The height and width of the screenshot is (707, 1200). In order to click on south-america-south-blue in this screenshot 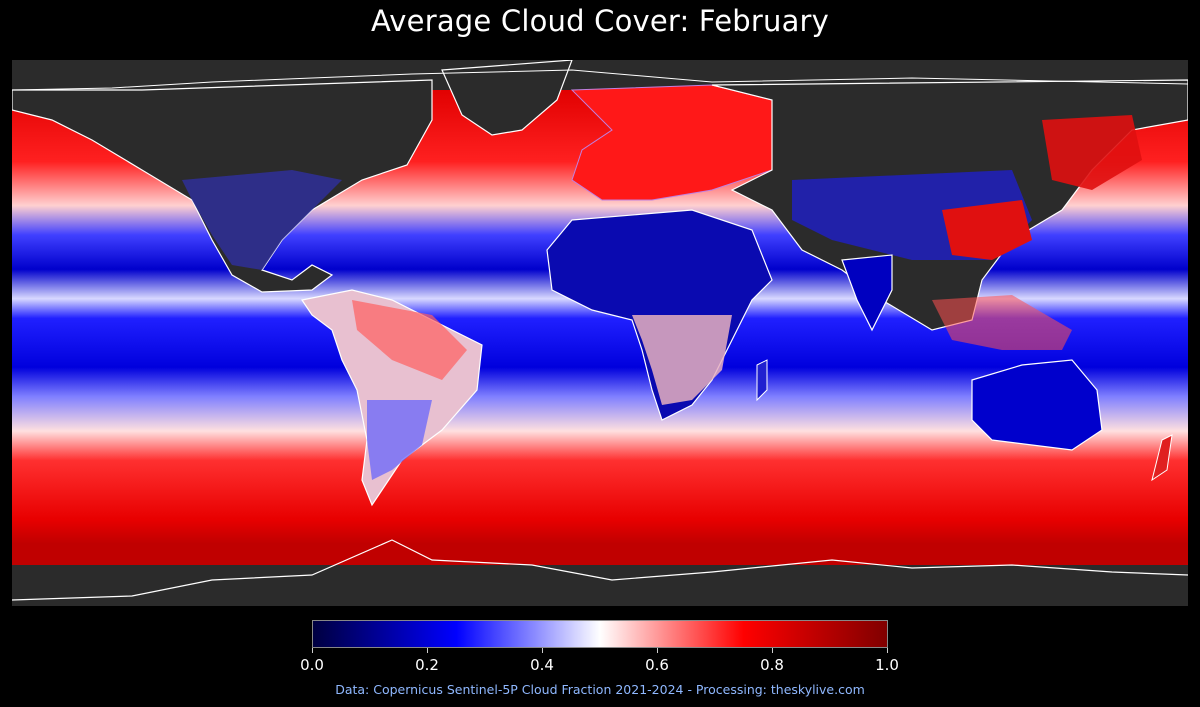, I will do `click(399, 440)`.